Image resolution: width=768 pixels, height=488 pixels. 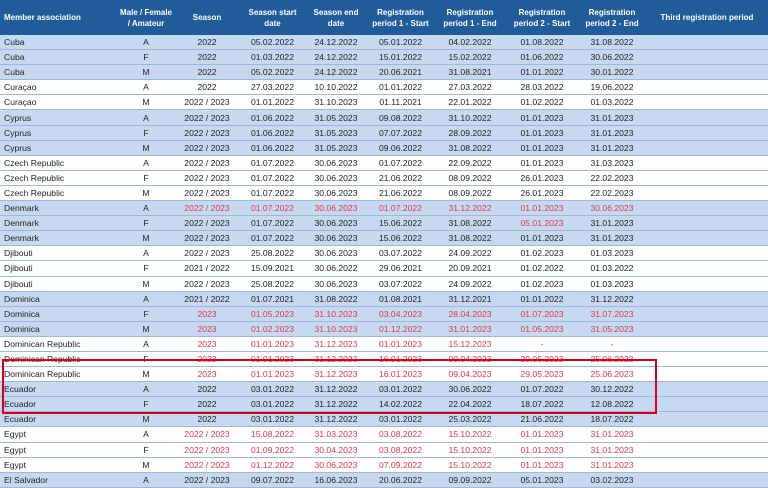 What do you see at coordinates (400, 253) in the screenshot?
I see `cell-reg1-start: 03.07.2022` at bounding box center [400, 253].